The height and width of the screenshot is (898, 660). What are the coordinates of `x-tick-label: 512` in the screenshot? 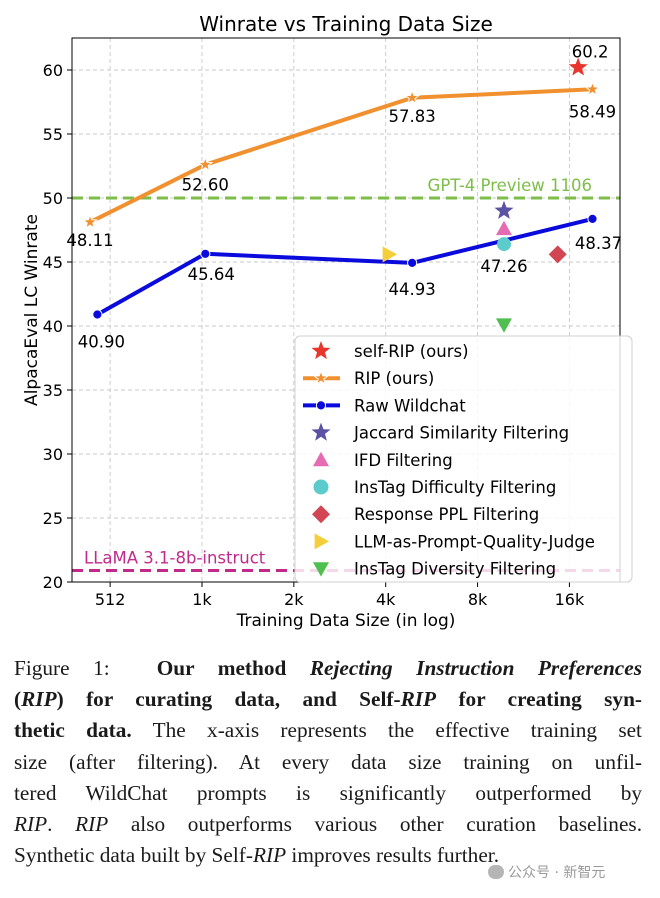 It's located at (110, 599).